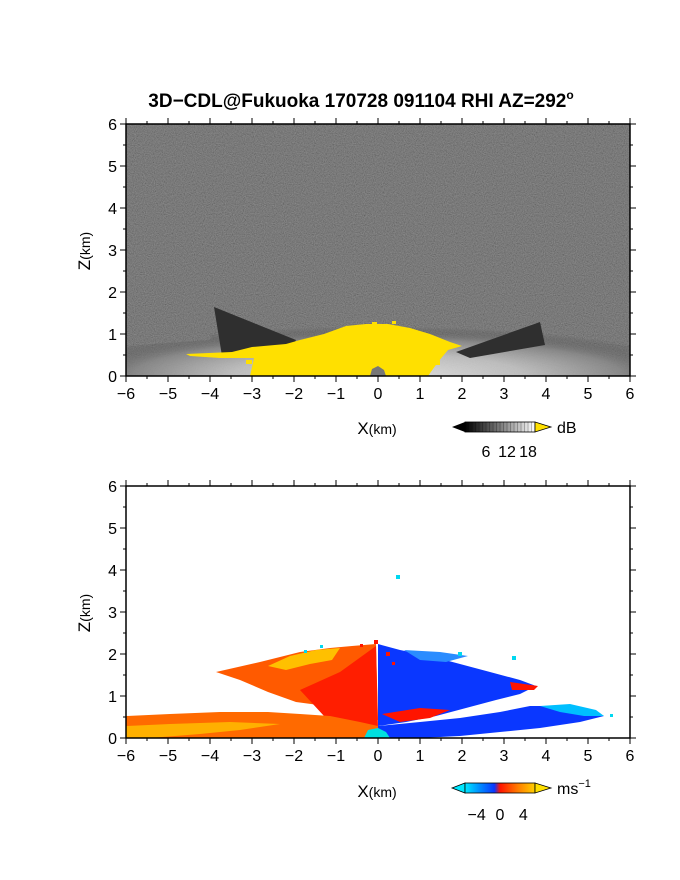 The image size is (680, 880). I want to click on bottom-x-tick-label: −1, so click(336, 756).